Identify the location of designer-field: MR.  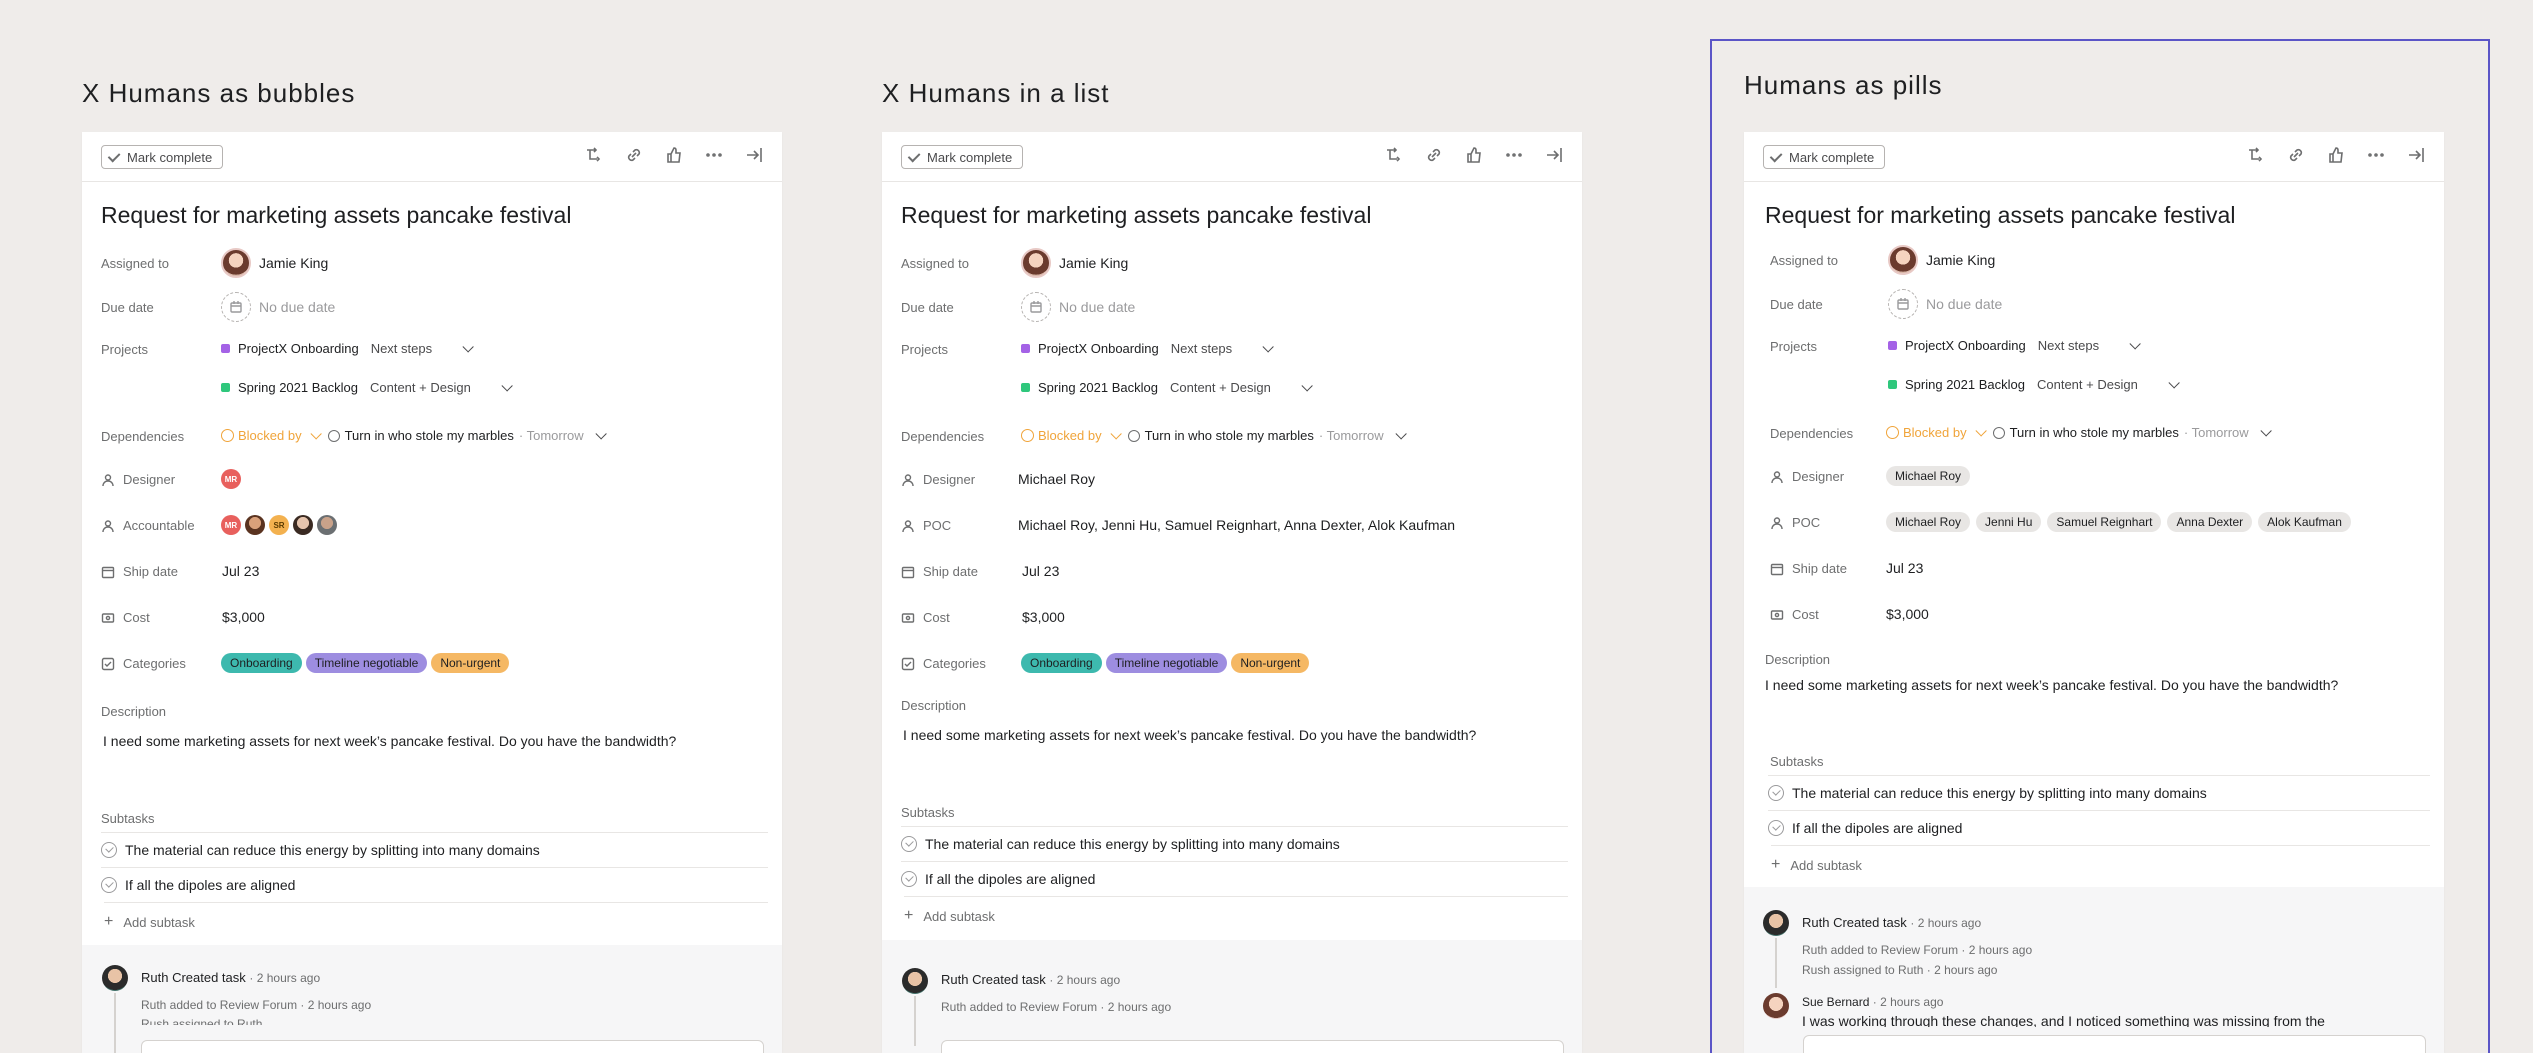
(231, 479).